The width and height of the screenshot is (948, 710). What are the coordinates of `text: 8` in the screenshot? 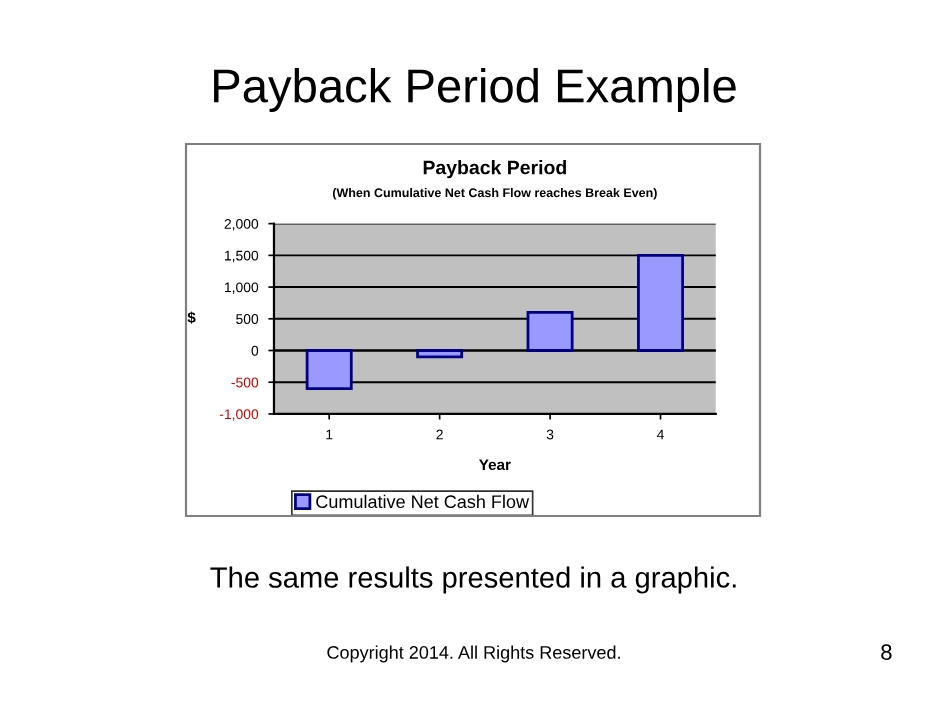 It's located at (886, 652).